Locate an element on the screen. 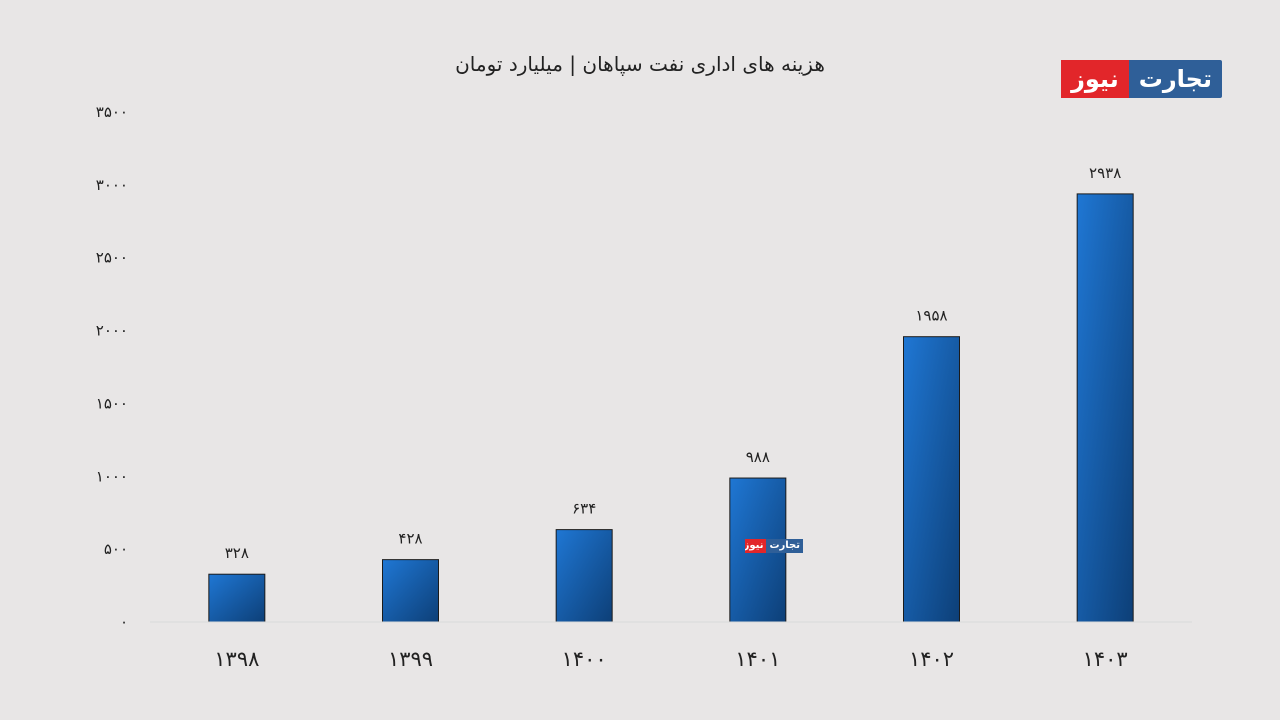 Image resolution: width=1280 pixels, height=720 pixels. data-label: ۶۳۴ is located at coordinates (584, 509).